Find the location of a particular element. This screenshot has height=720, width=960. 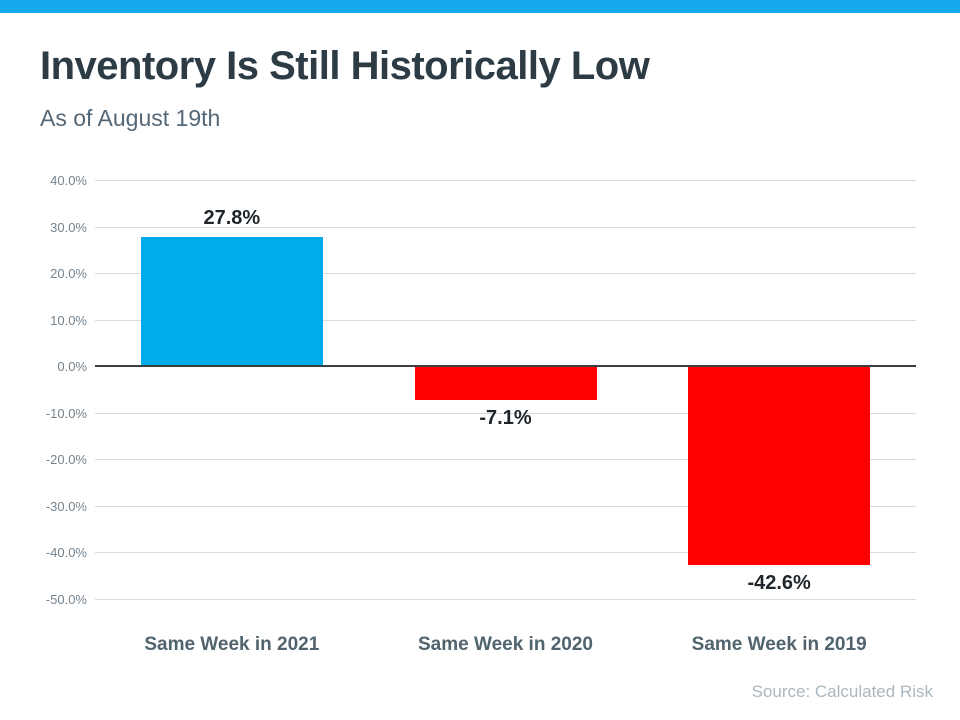

x-axis-category-label: Same Week in 2019 is located at coordinates (779, 644).